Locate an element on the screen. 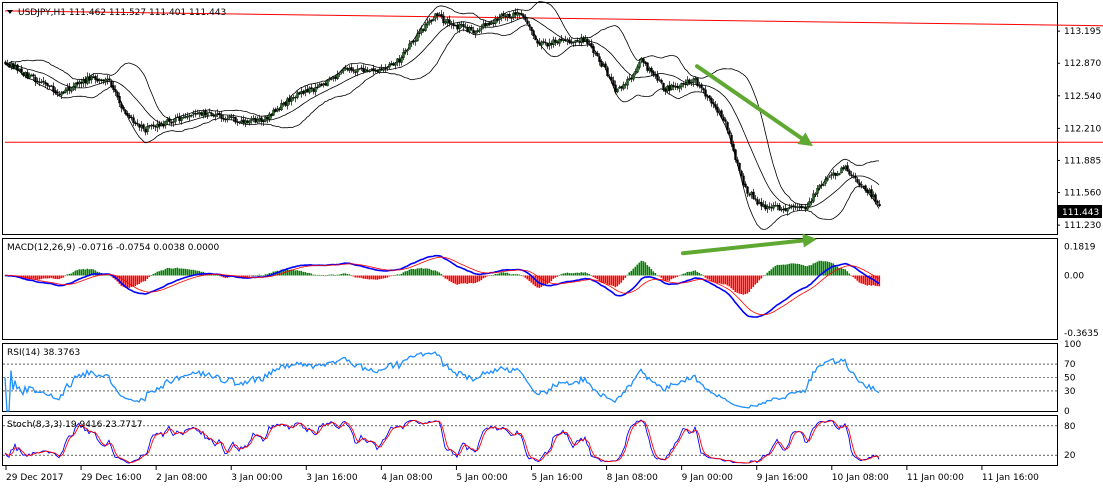  dropdown-triangle-icon is located at coordinates (10, 12).